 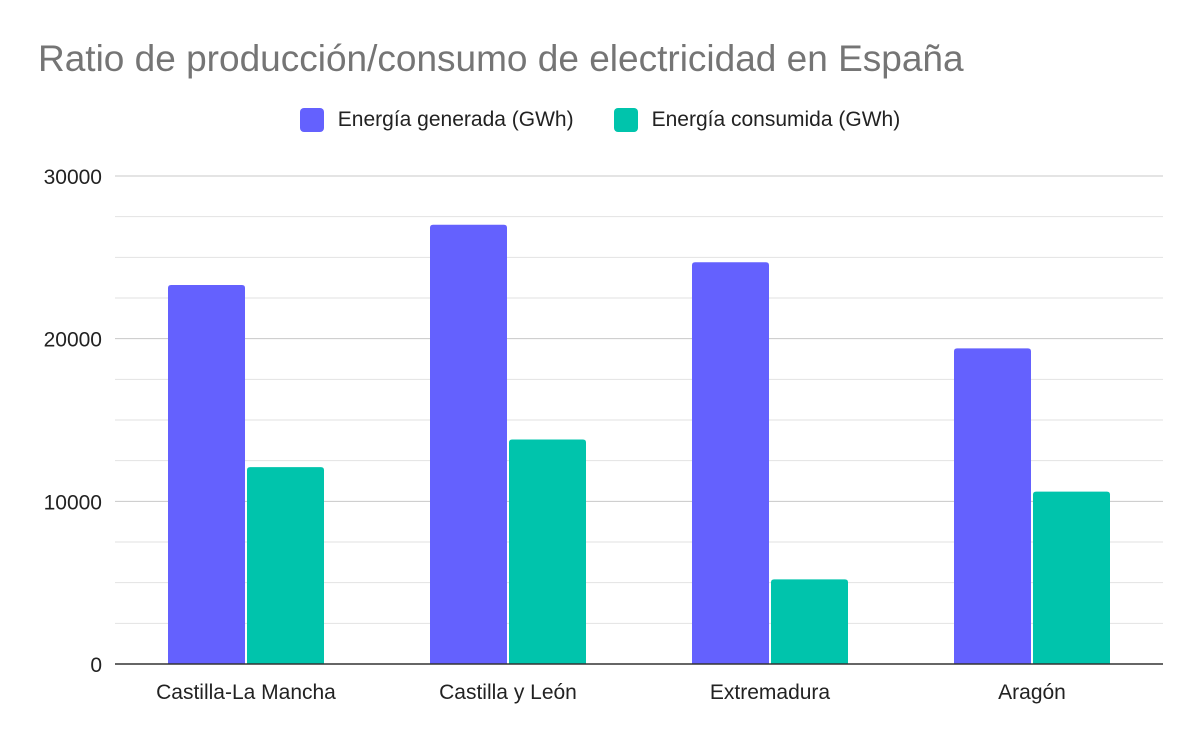 I want to click on legend-item-generated: Energía generada (GWh), so click(x=436, y=120).